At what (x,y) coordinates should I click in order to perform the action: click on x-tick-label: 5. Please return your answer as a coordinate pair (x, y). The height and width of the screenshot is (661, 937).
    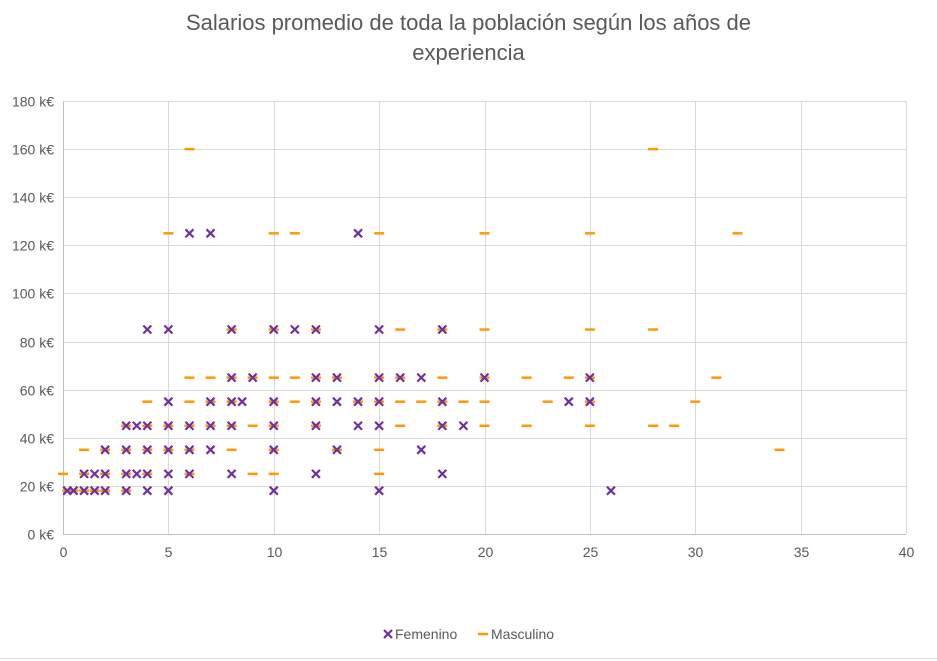
    Looking at the image, I should click on (169, 552).